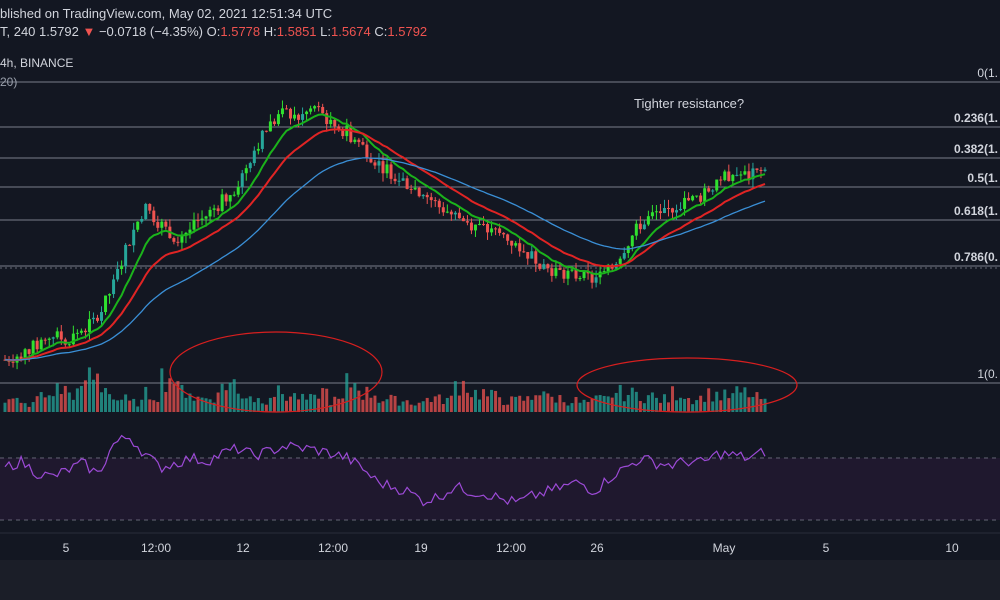 This screenshot has width=1000, height=600. Describe the element at coordinates (66, 548) in the screenshot. I see `x-tick-label: 5` at that location.